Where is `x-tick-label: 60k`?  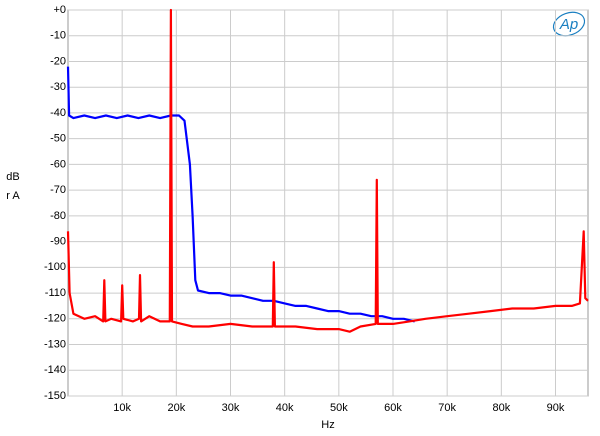
x-tick-label: 60k is located at coordinates (393, 408).